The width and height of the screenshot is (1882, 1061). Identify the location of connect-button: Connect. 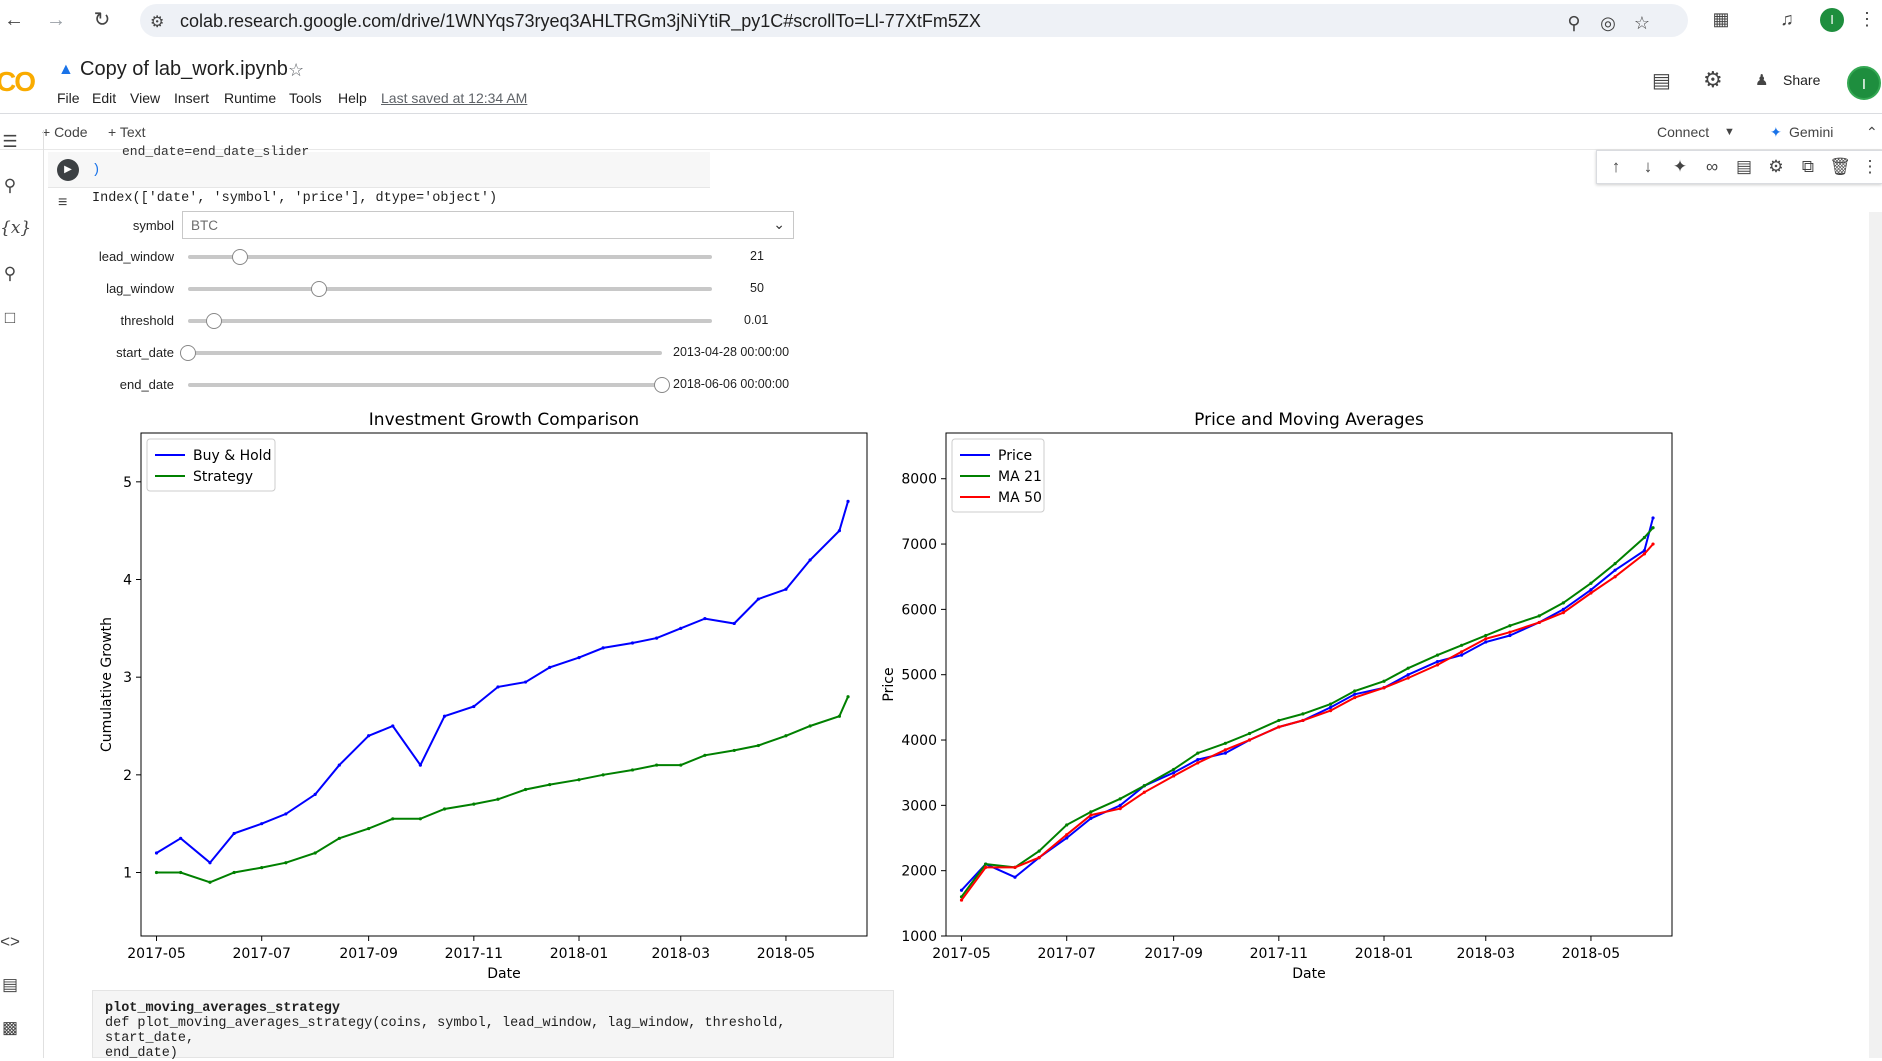
(1683, 132).